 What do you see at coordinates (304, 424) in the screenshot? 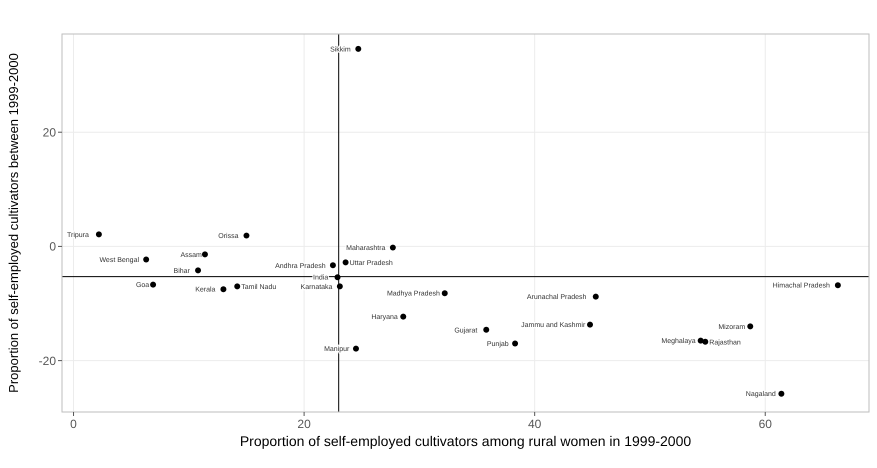
I see `x-tick-label: 20` at bounding box center [304, 424].